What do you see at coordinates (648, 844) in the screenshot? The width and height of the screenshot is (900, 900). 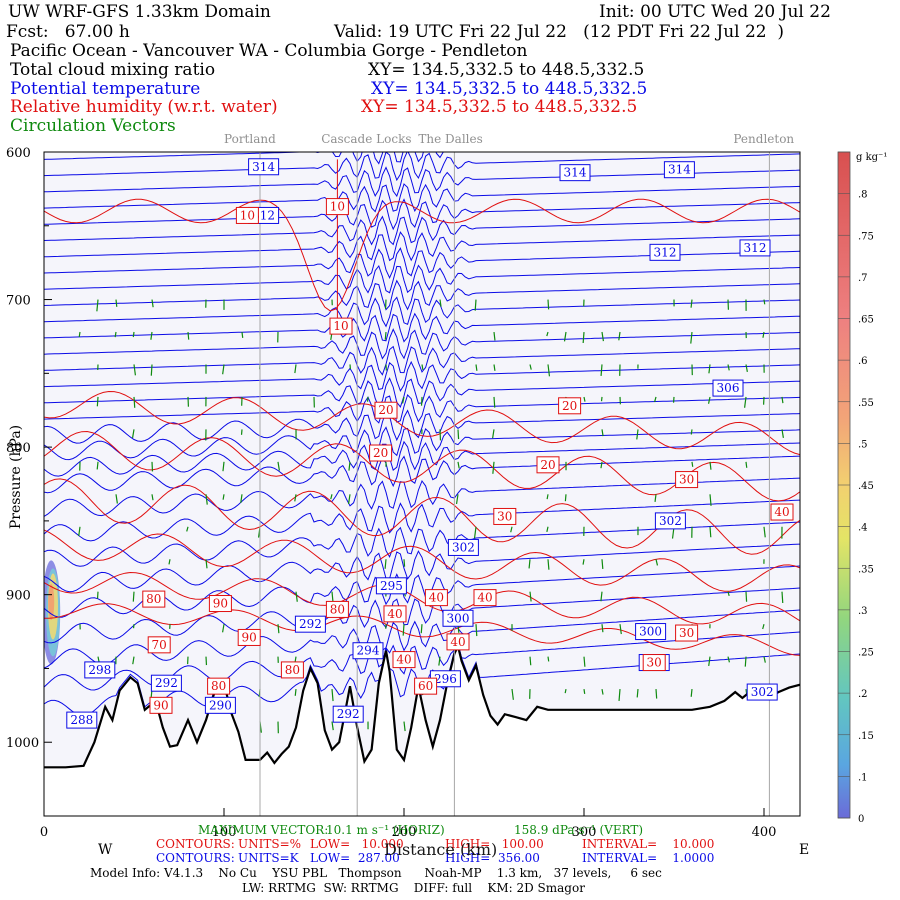 I see `rh-contours-interval: INTERVAL= 10.000` at bounding box center [648, 844].